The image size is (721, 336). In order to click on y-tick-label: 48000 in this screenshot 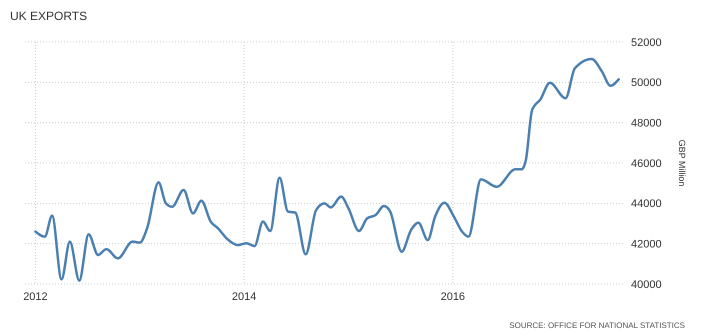, I will do `click(646, 124)`.